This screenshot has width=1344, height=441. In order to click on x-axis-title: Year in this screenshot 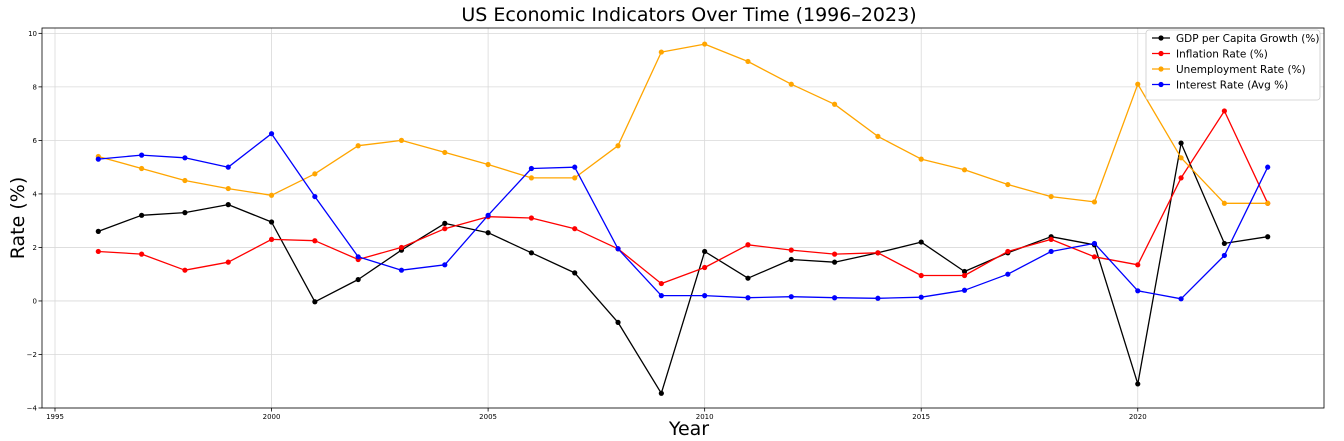, I will do `click(688, 429)`.